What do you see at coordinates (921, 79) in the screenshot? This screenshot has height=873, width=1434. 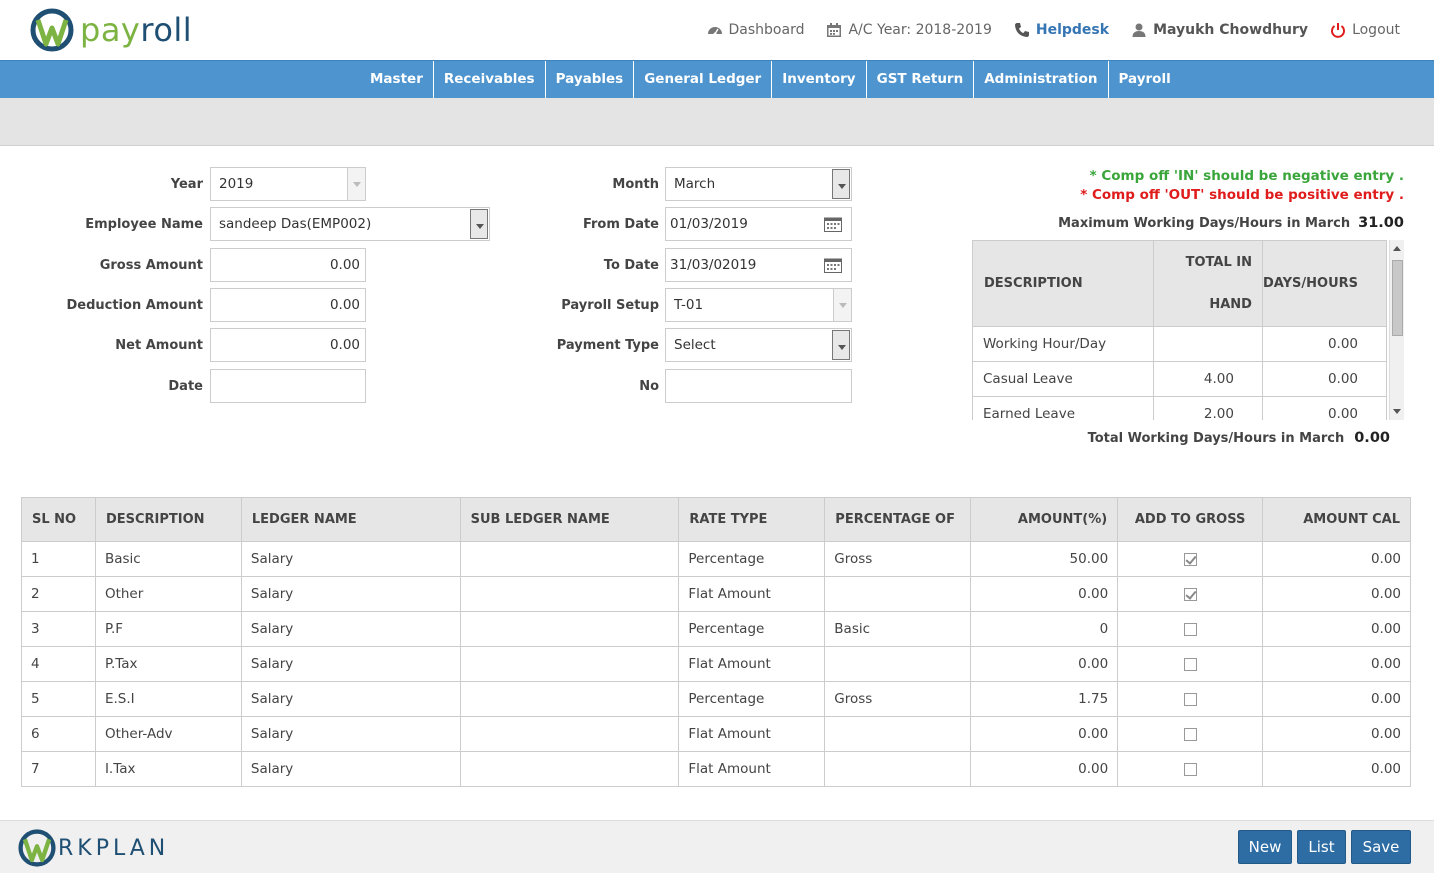 I see `menu-item-gst-return: GST Return` at bounding box center [921, 79].